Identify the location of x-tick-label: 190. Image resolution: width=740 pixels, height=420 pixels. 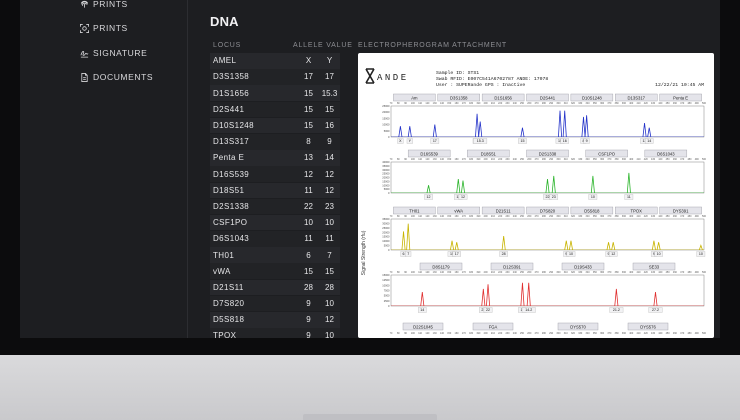
(478, 272).